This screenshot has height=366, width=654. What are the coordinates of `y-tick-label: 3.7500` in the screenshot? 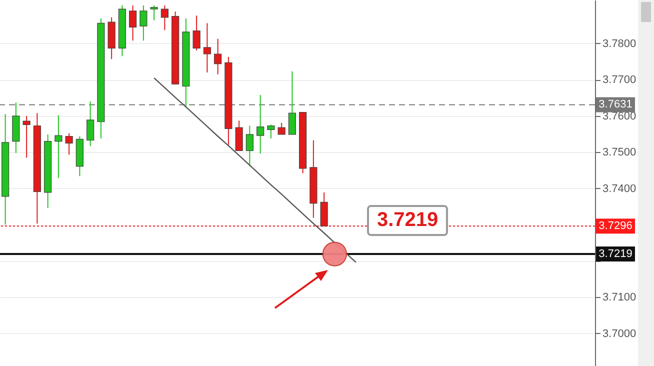 It's located at (619, 152).